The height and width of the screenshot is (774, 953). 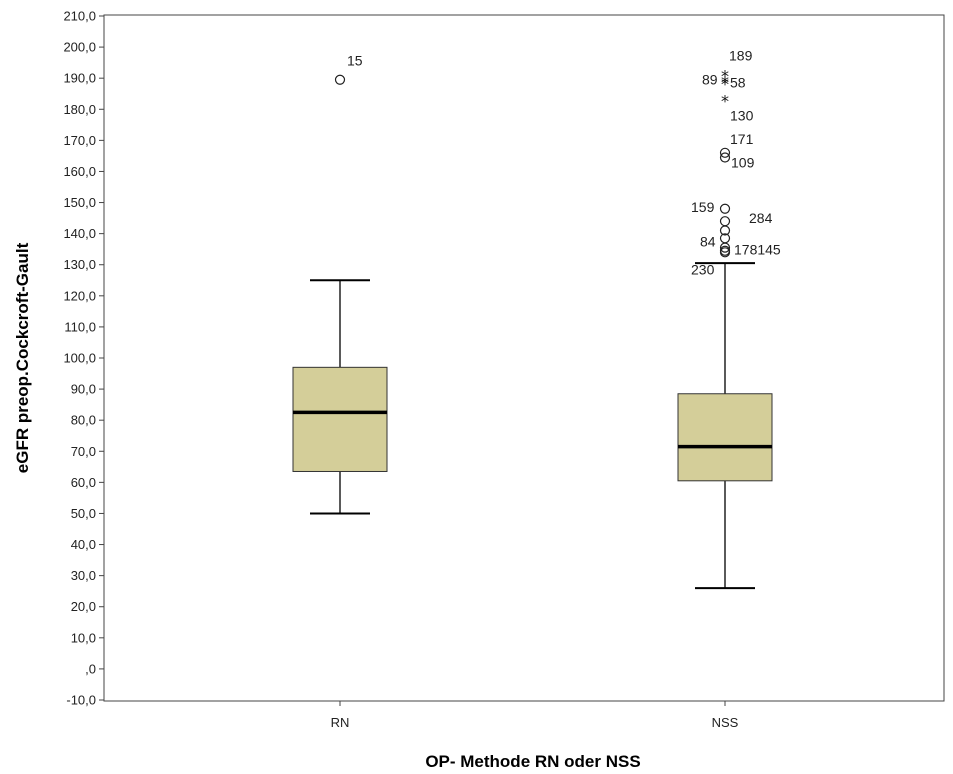 What do you see at coordinates (742, 139) in the screenshot?
I see `outlier-label: 171` at bounding box center [742, 139].